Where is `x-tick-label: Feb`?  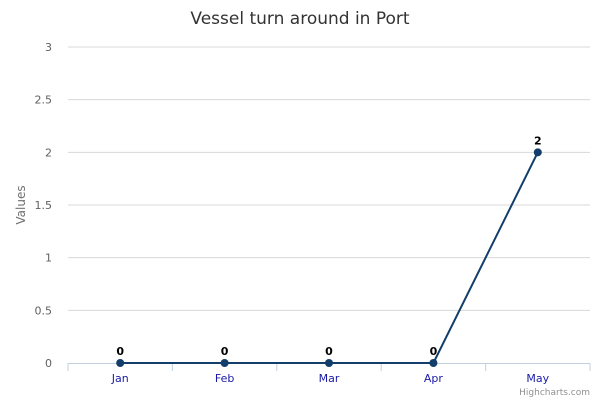
x-tick-label: Feb is located at coordinates (224, 378).